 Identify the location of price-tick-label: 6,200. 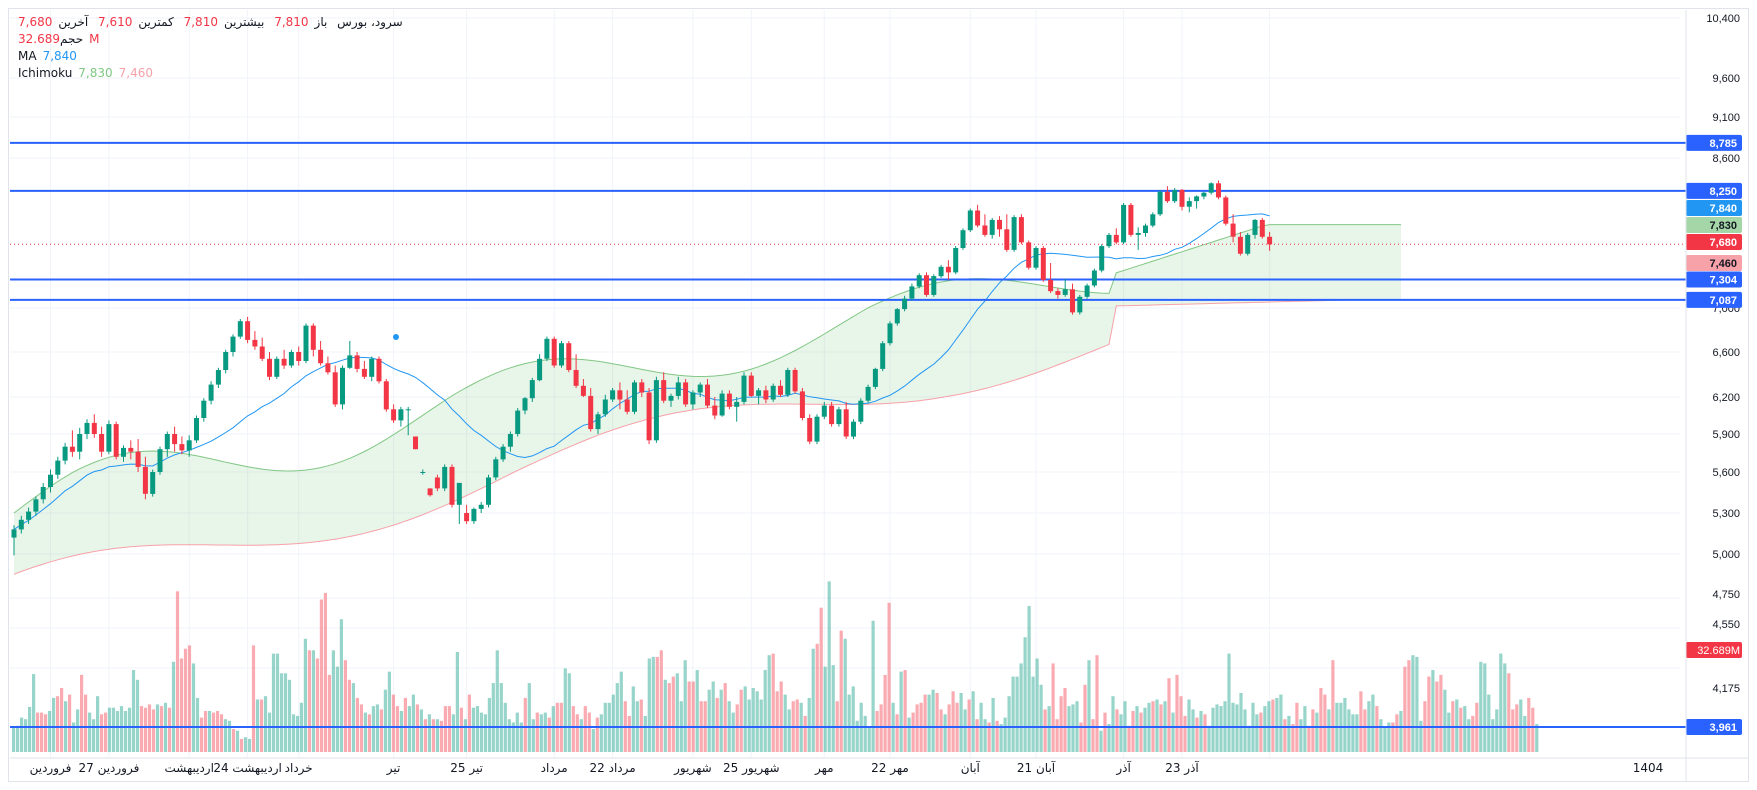
(1726, 398).